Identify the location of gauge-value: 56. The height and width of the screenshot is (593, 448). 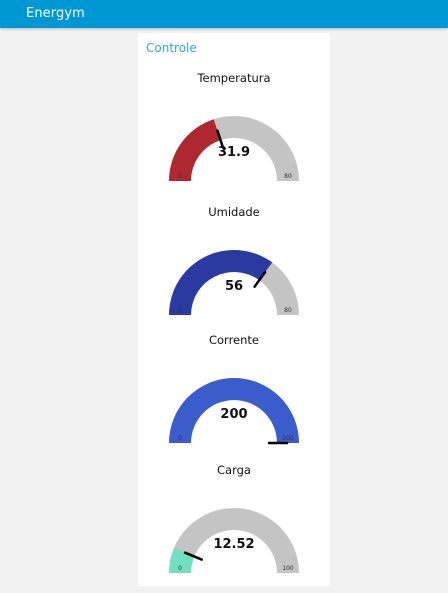
(234, 286).